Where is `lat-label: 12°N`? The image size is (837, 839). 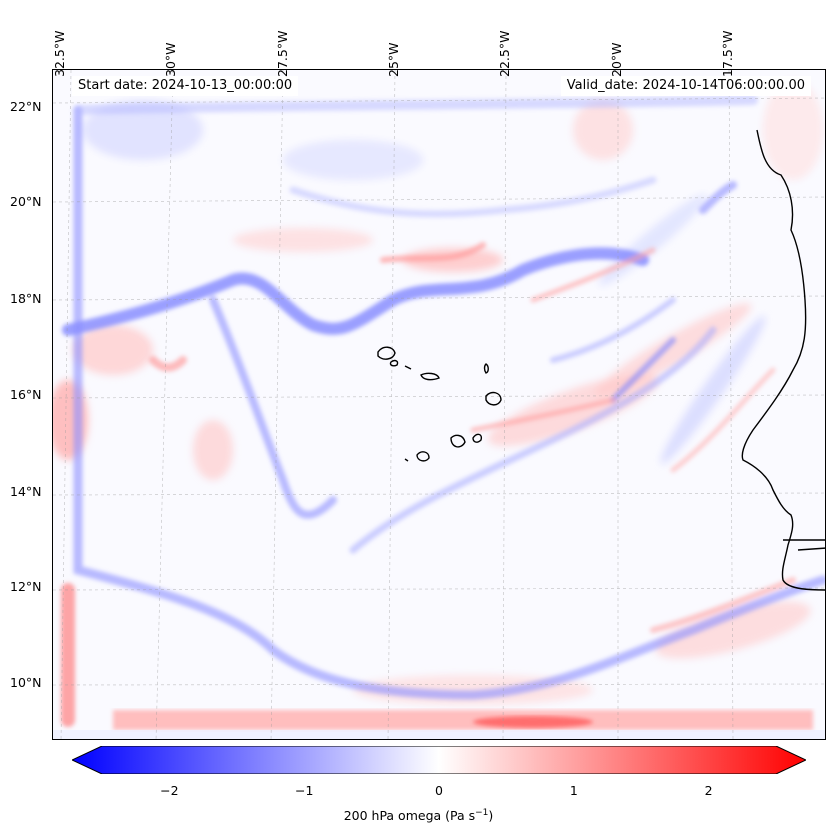 lat-label: 12°N is located at coordinates (26, 586).